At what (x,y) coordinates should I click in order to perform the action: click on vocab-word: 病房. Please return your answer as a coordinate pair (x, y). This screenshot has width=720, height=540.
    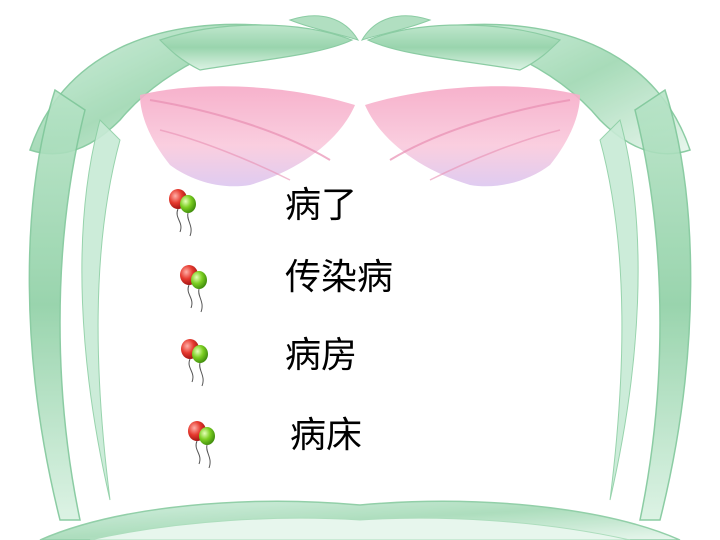
    Looking at the image, I should click on (321, 355).